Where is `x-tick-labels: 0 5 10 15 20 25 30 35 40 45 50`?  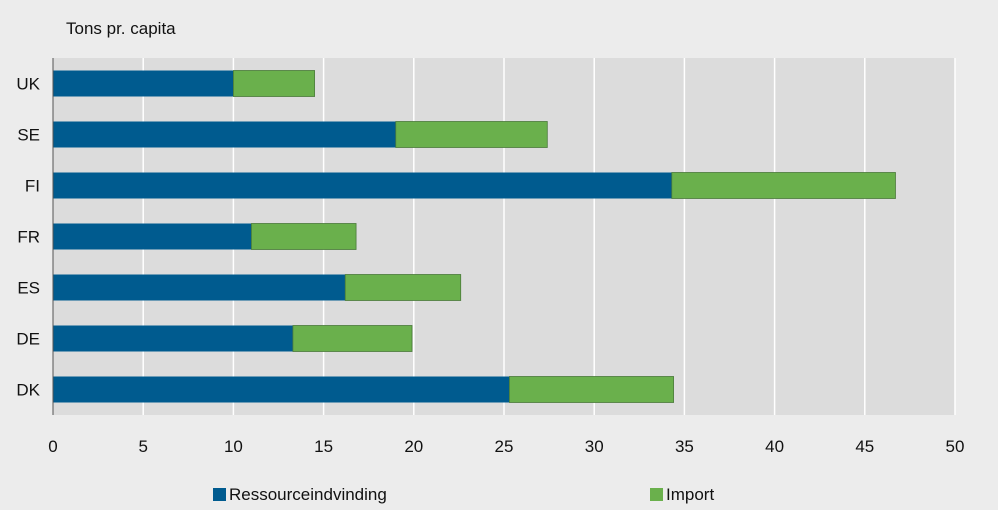
x-tick-labels: 0 5 10 15 20 25 30 35 40 45 50 is located at coordinates (506, 446).